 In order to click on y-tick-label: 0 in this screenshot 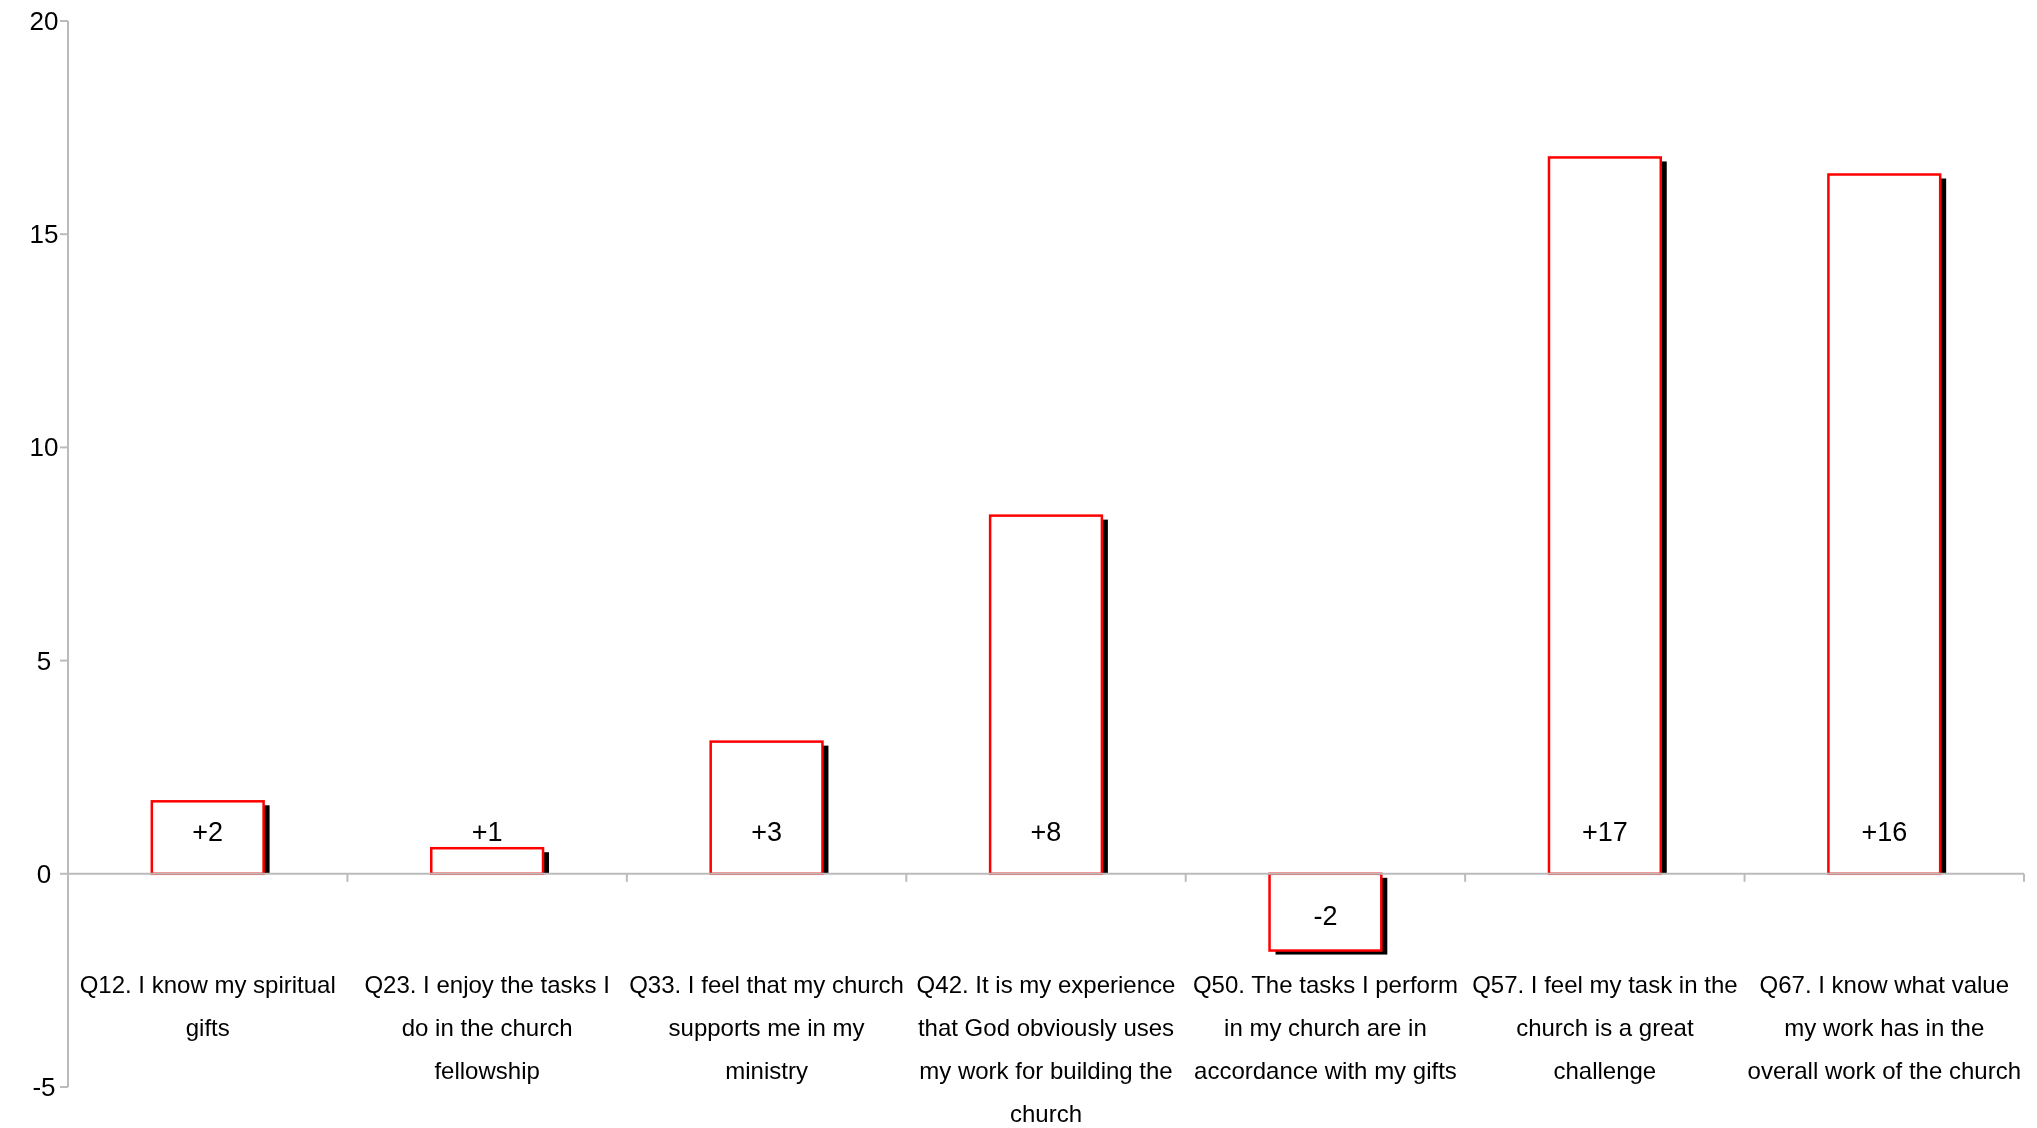, I will do `click(44, 873)`.